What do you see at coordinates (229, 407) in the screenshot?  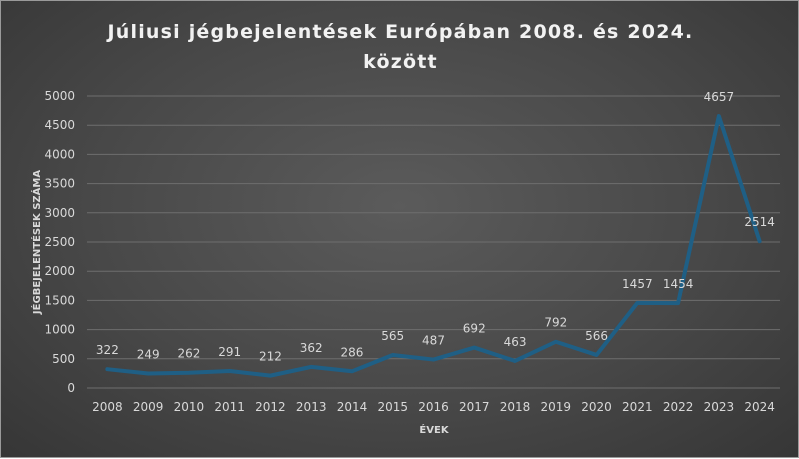 I see `x-tick-label: 2011` at bounding box center [229, 407].